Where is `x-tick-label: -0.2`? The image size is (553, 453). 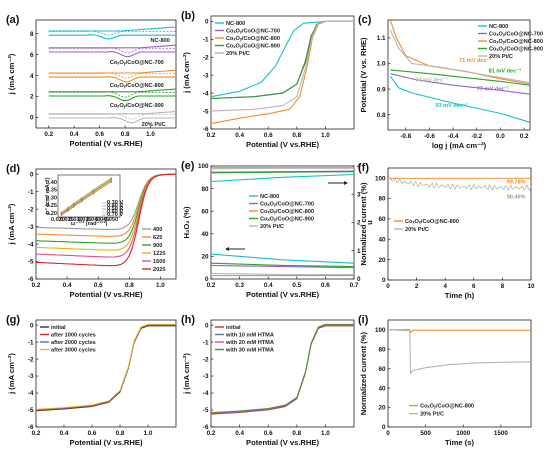
x-tick-label: -0.2 is located at coordinates (476, 136).